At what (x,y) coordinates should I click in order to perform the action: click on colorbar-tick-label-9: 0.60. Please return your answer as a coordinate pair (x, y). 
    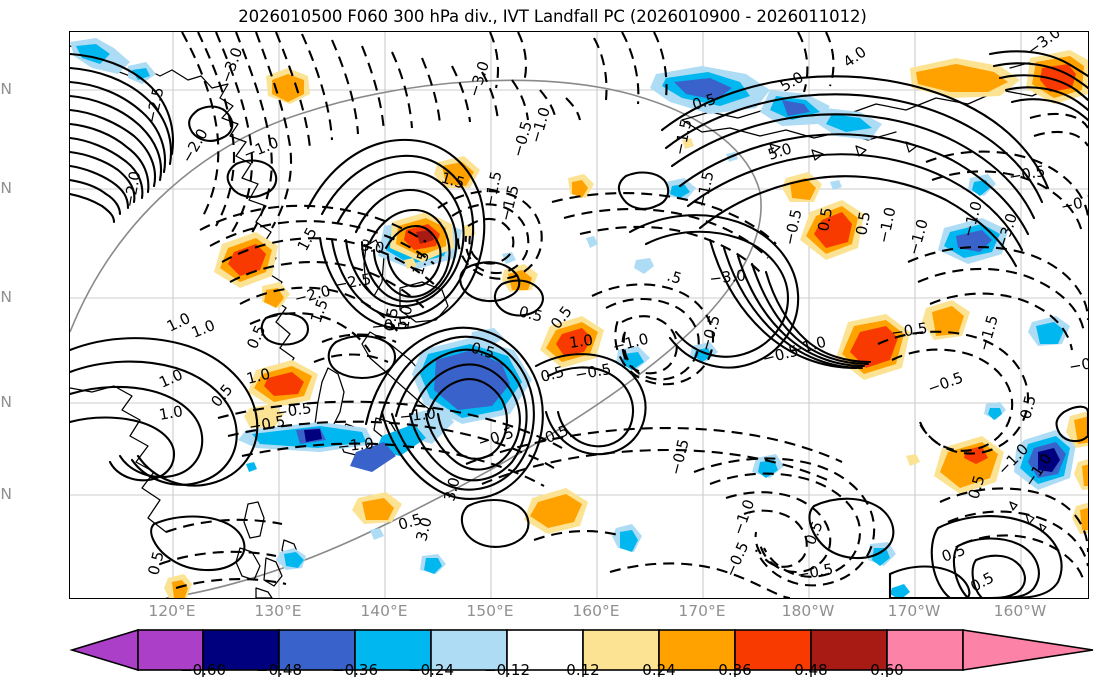
    Looking at the image, I should click on (887, 670).